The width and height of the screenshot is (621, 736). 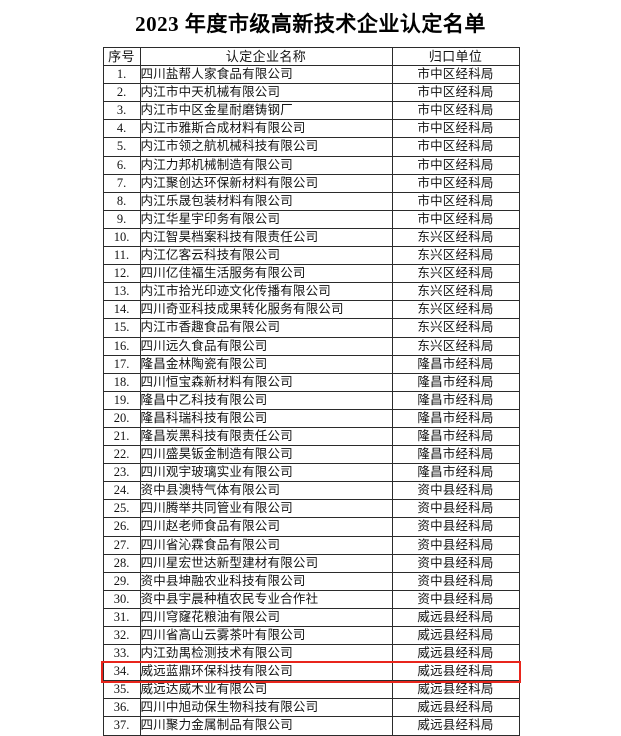 I want to click on cell-index: 14., so click(x=121, y=310).